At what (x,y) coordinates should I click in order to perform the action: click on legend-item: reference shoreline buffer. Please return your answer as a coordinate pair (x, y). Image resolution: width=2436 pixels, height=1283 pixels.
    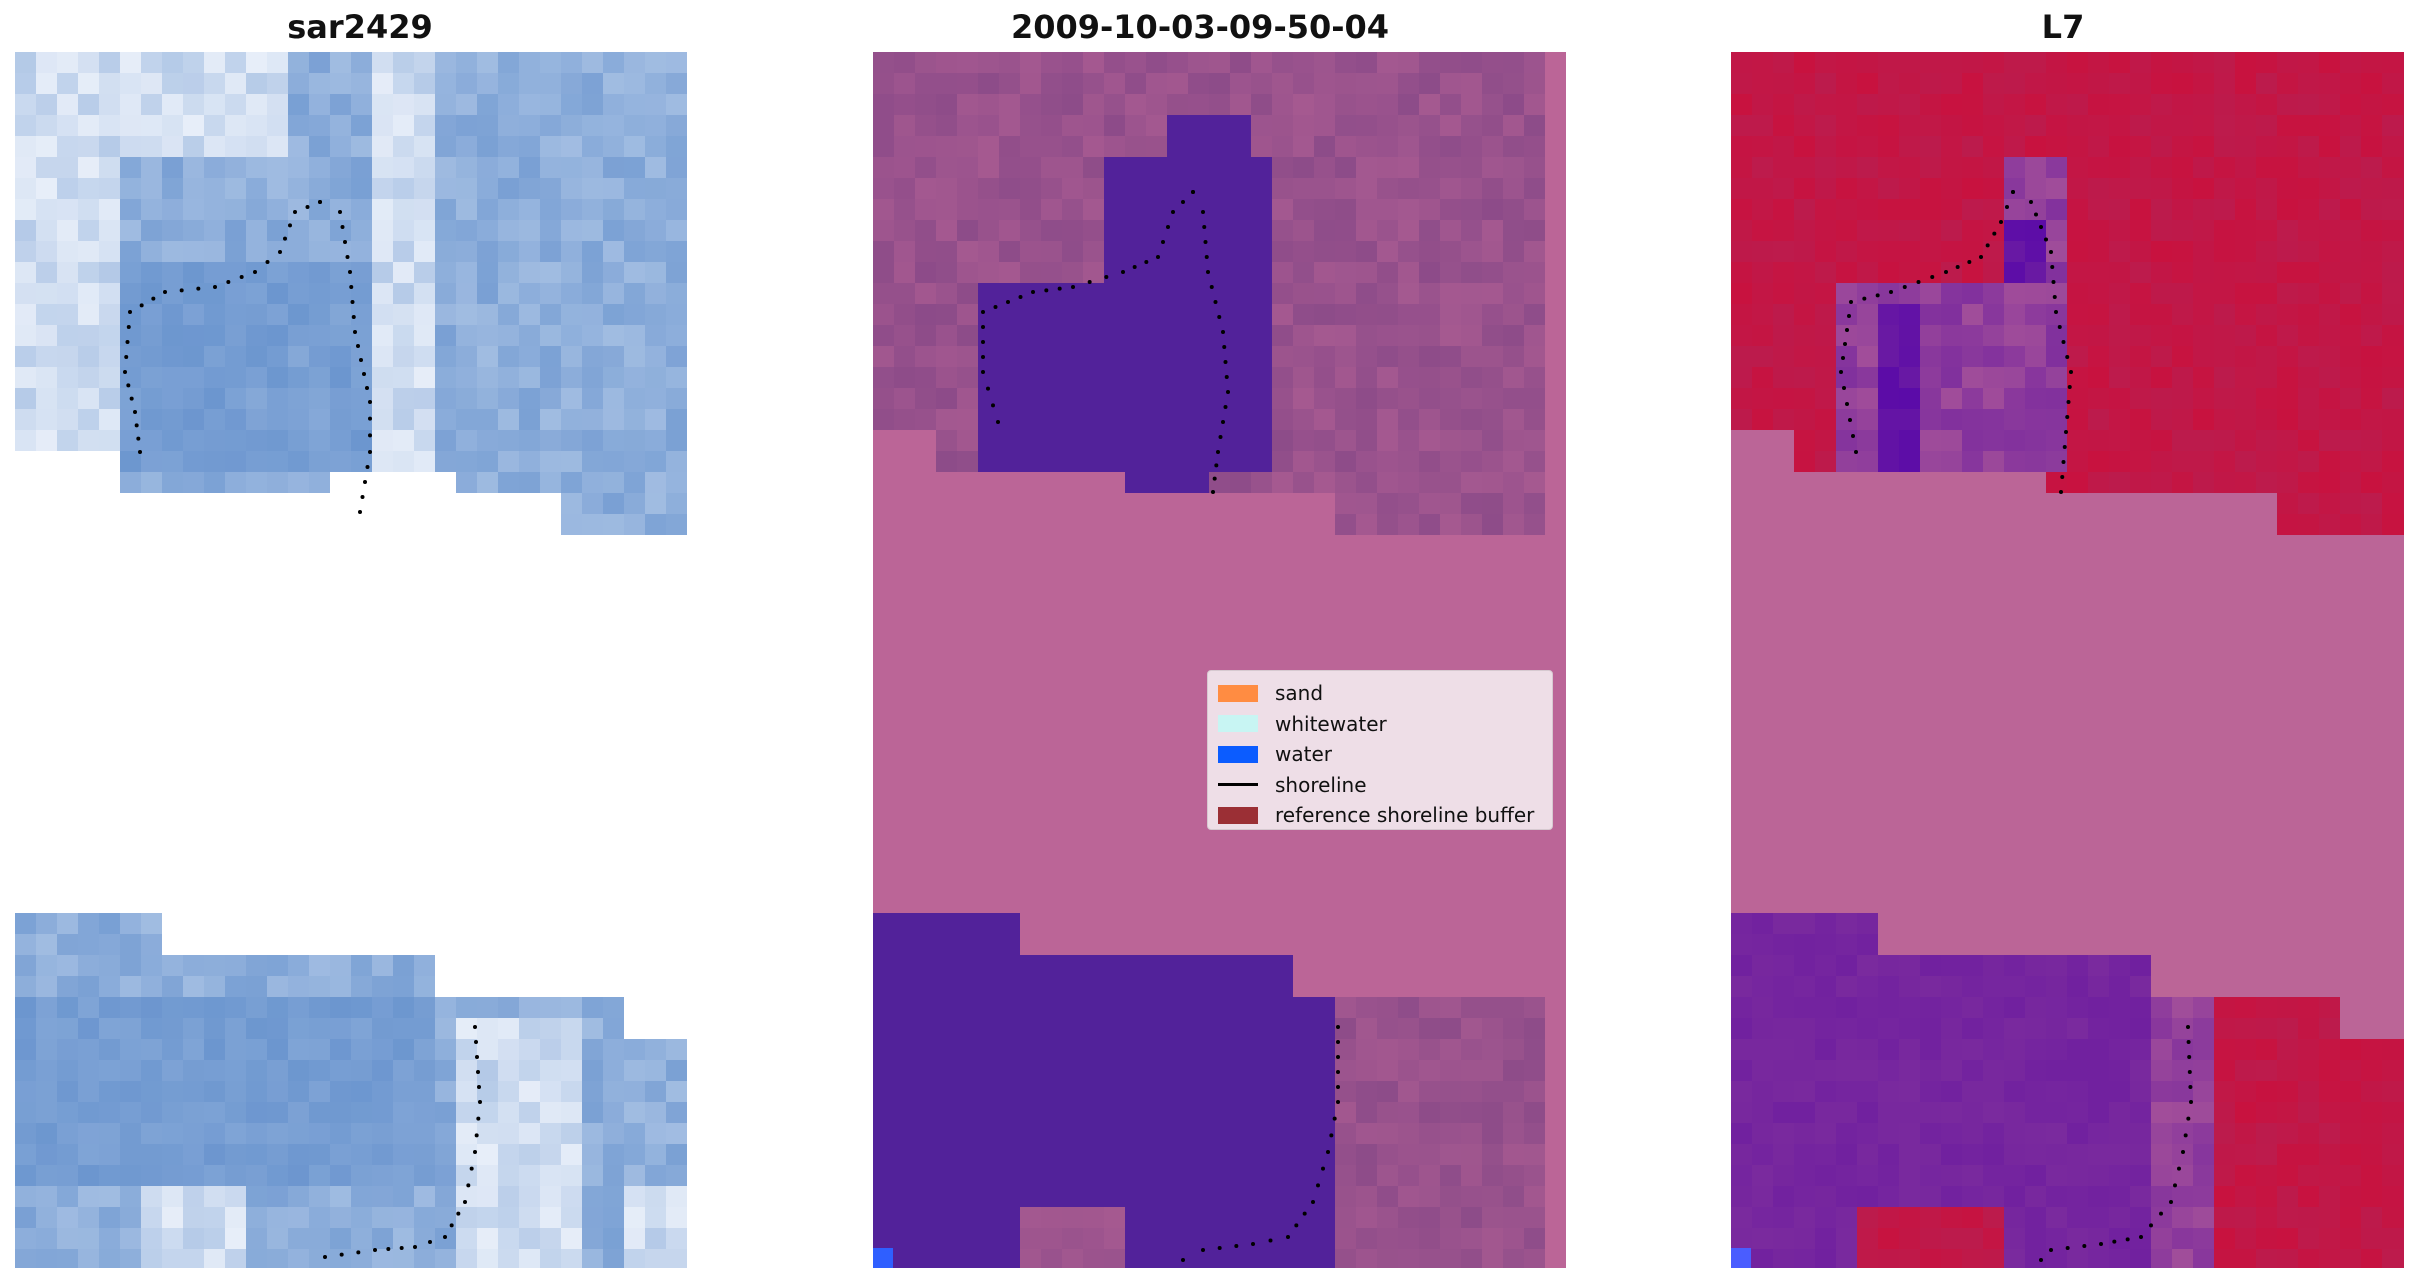
    Looking at the image, I should click on (1380, 815).